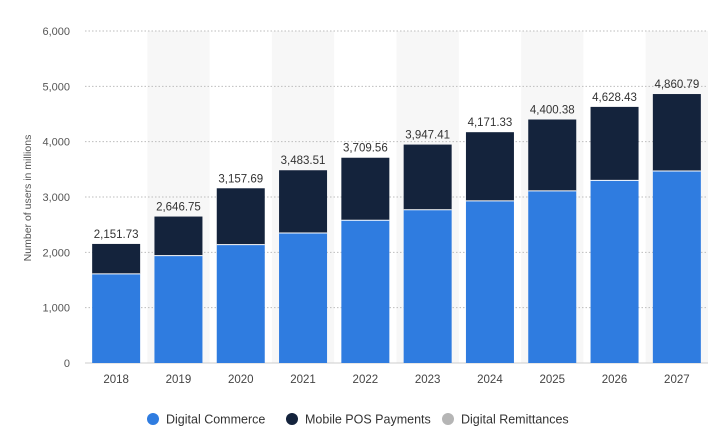  What do you see at coordinates (368, 420) in the screenshot?
I see `legend-label: Mobile POS Payments` at bounding box center [368, 420].